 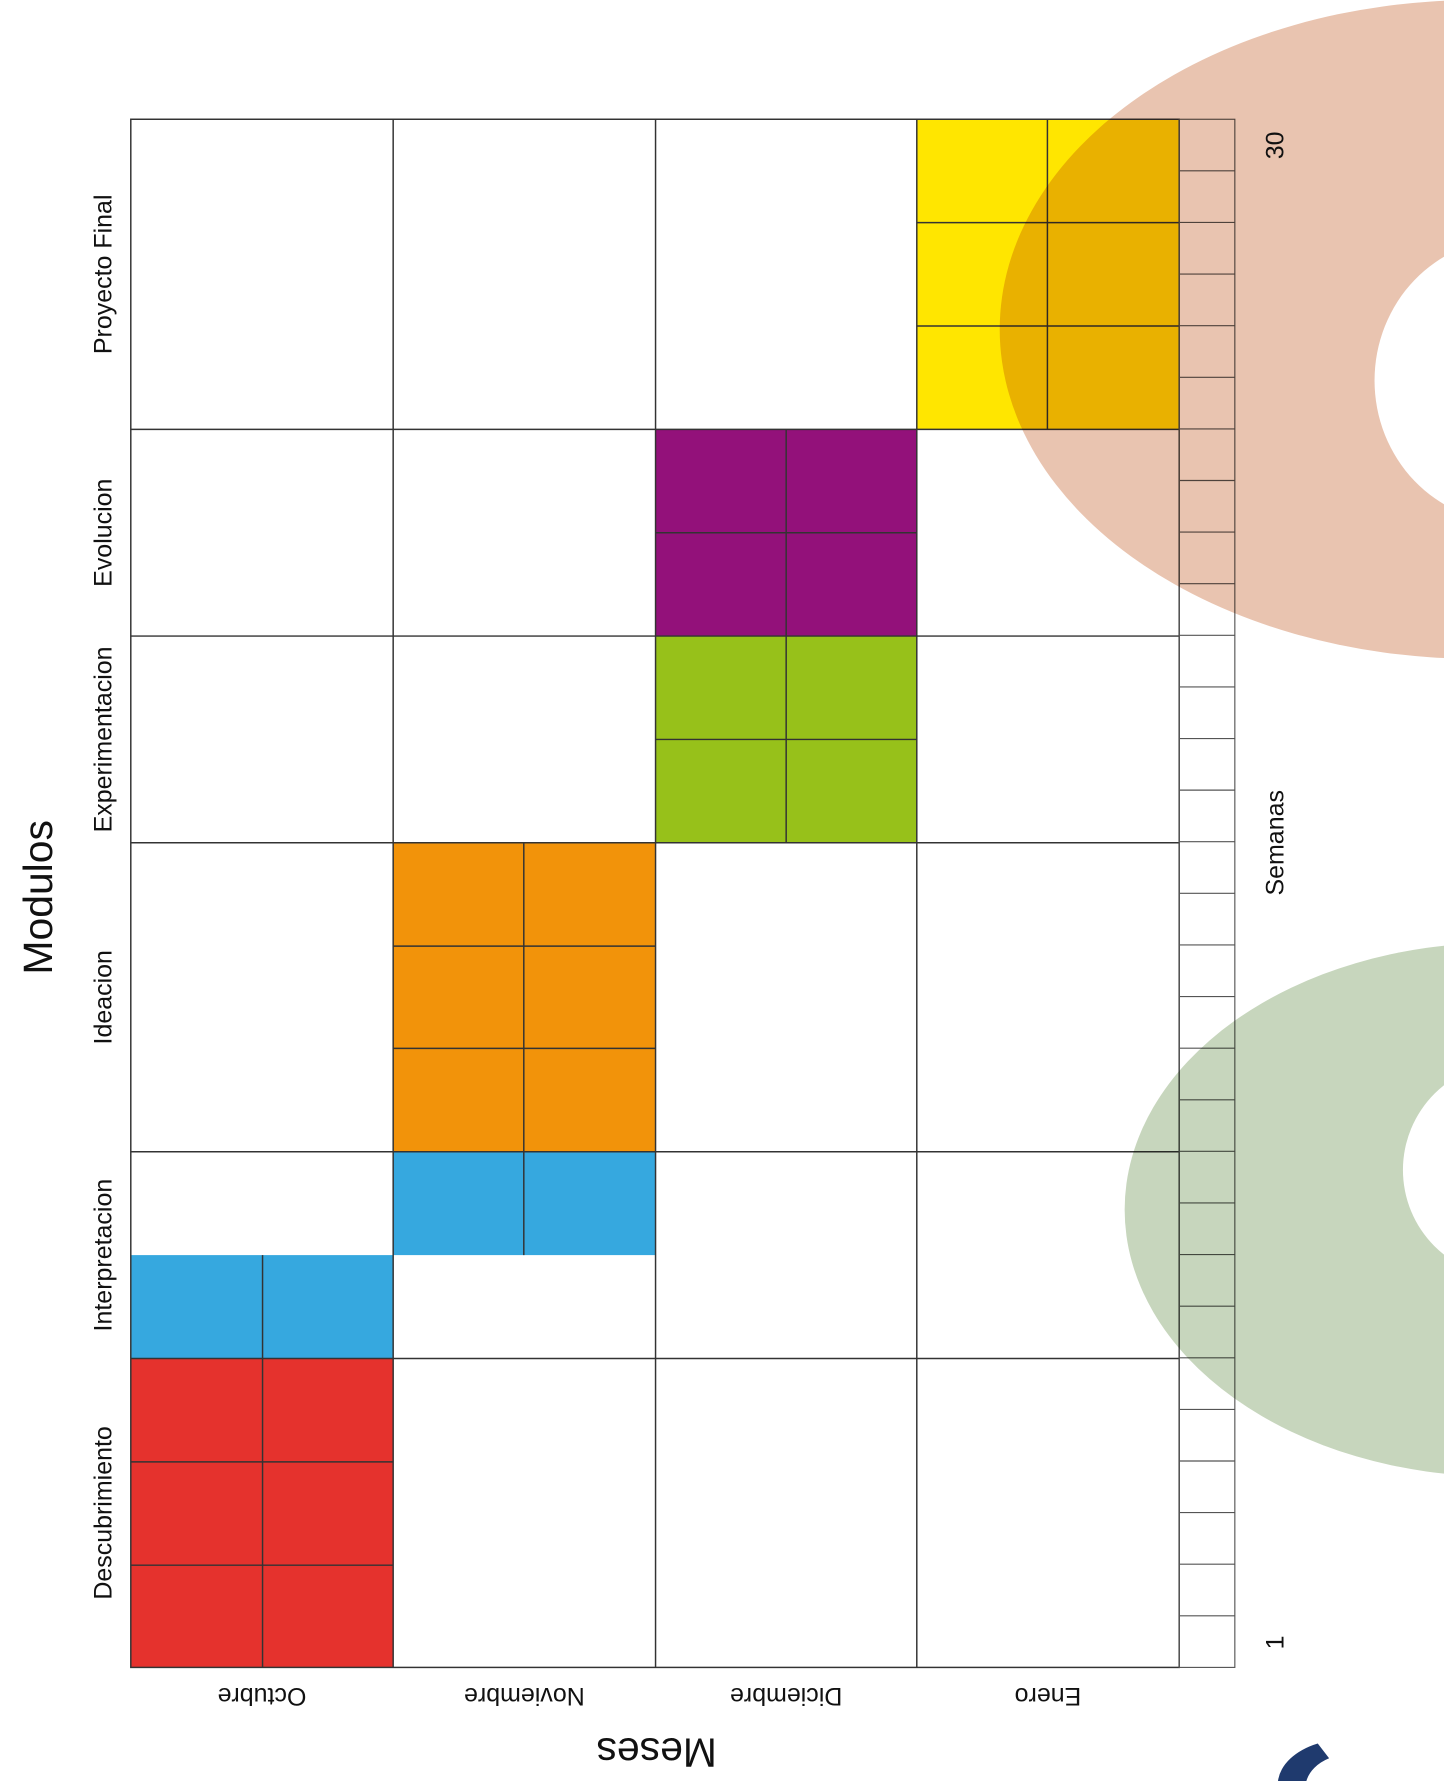 What do you see at coordinates (103, 275) in the screenshot?
I see `module-label: Proyecto Final` at bounding box center [103, 275].